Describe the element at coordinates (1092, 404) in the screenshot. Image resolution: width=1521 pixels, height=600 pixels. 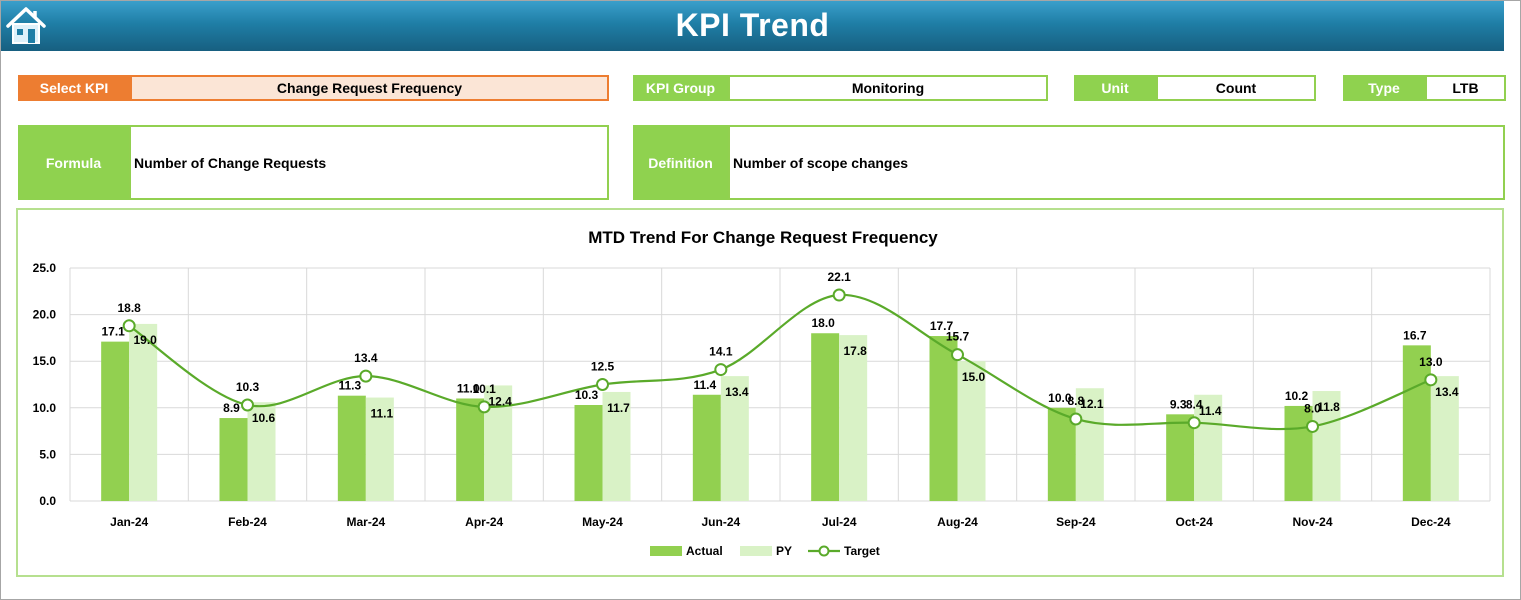
I see `py-data-label: 12.1` at that location.